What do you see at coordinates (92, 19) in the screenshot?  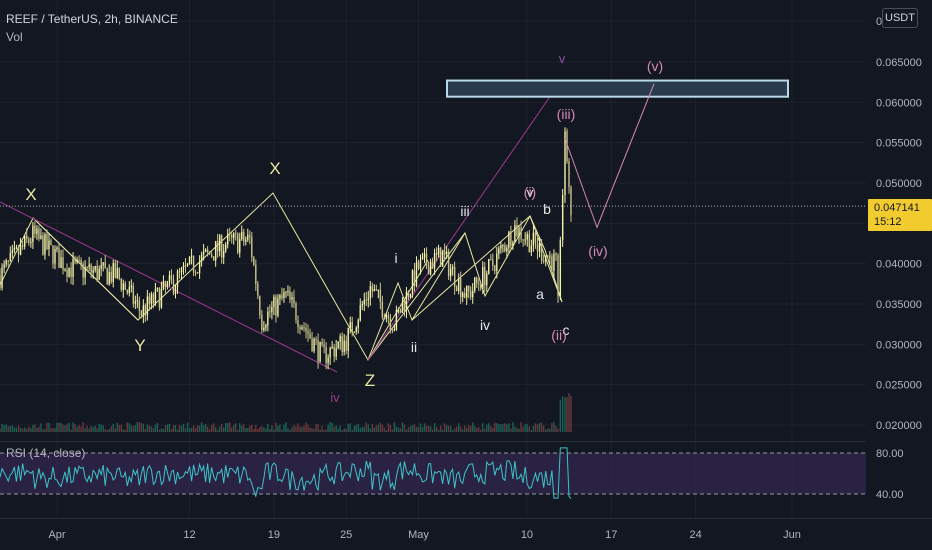 I see `symbol-title: REEF / TetherUS, 2h, BINANCE` at bounding box center [92, 19].